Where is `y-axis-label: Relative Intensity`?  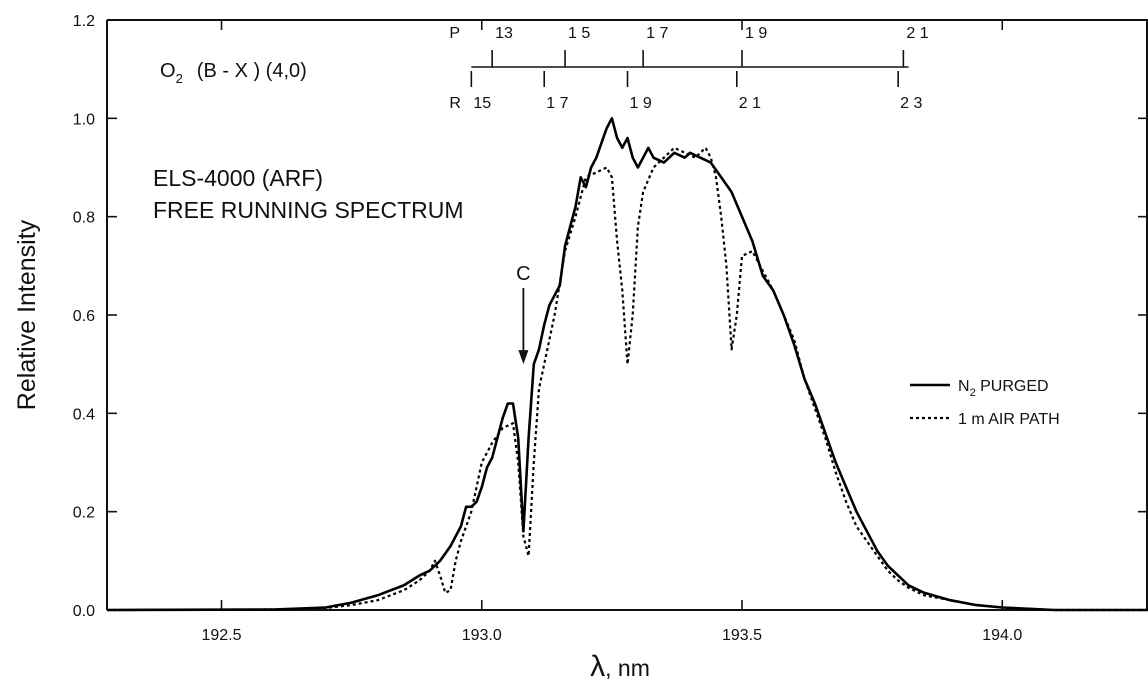 y-axis-label: Relative Intensity is located at coordinates (27, 314).